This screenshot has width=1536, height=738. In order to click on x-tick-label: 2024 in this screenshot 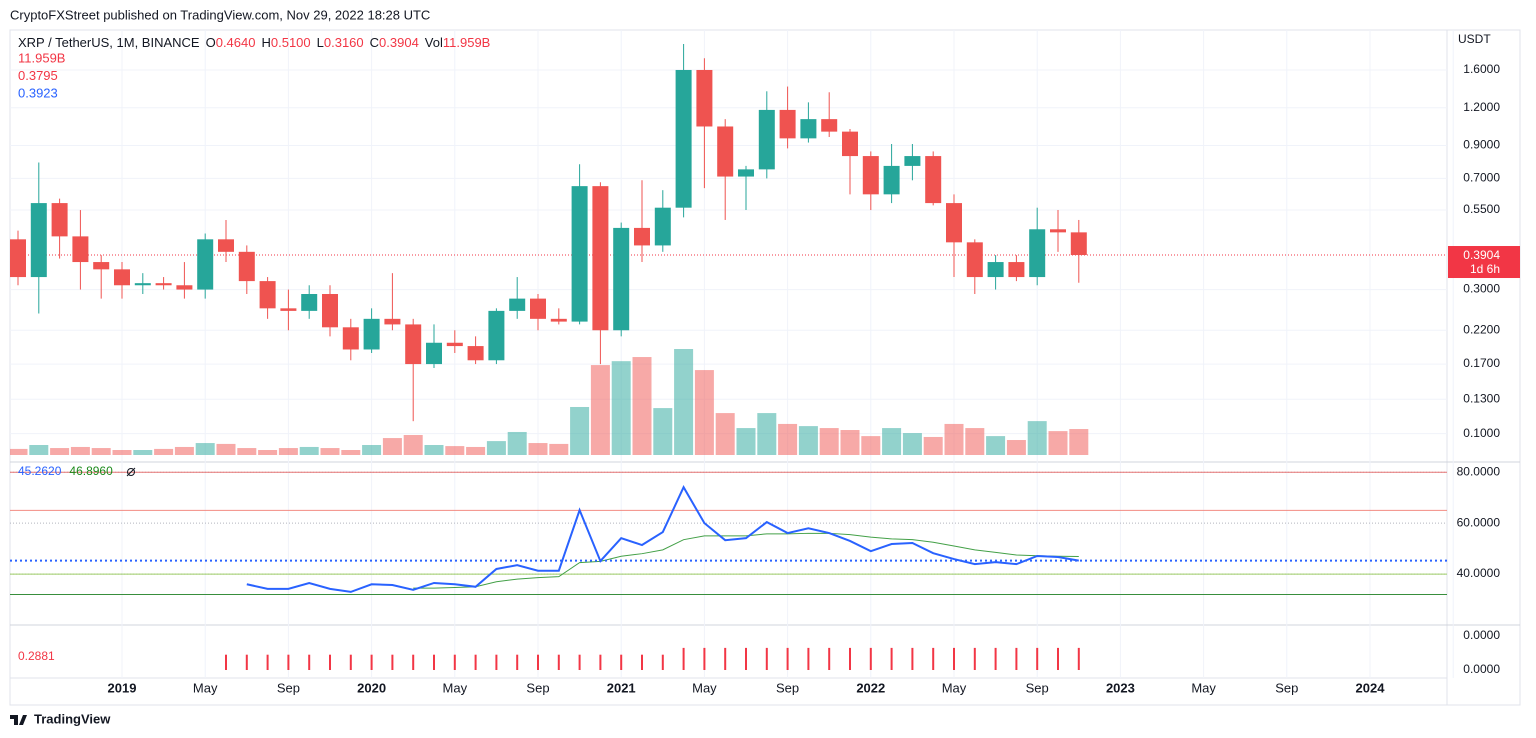, I will do `click(1371, 687)`.